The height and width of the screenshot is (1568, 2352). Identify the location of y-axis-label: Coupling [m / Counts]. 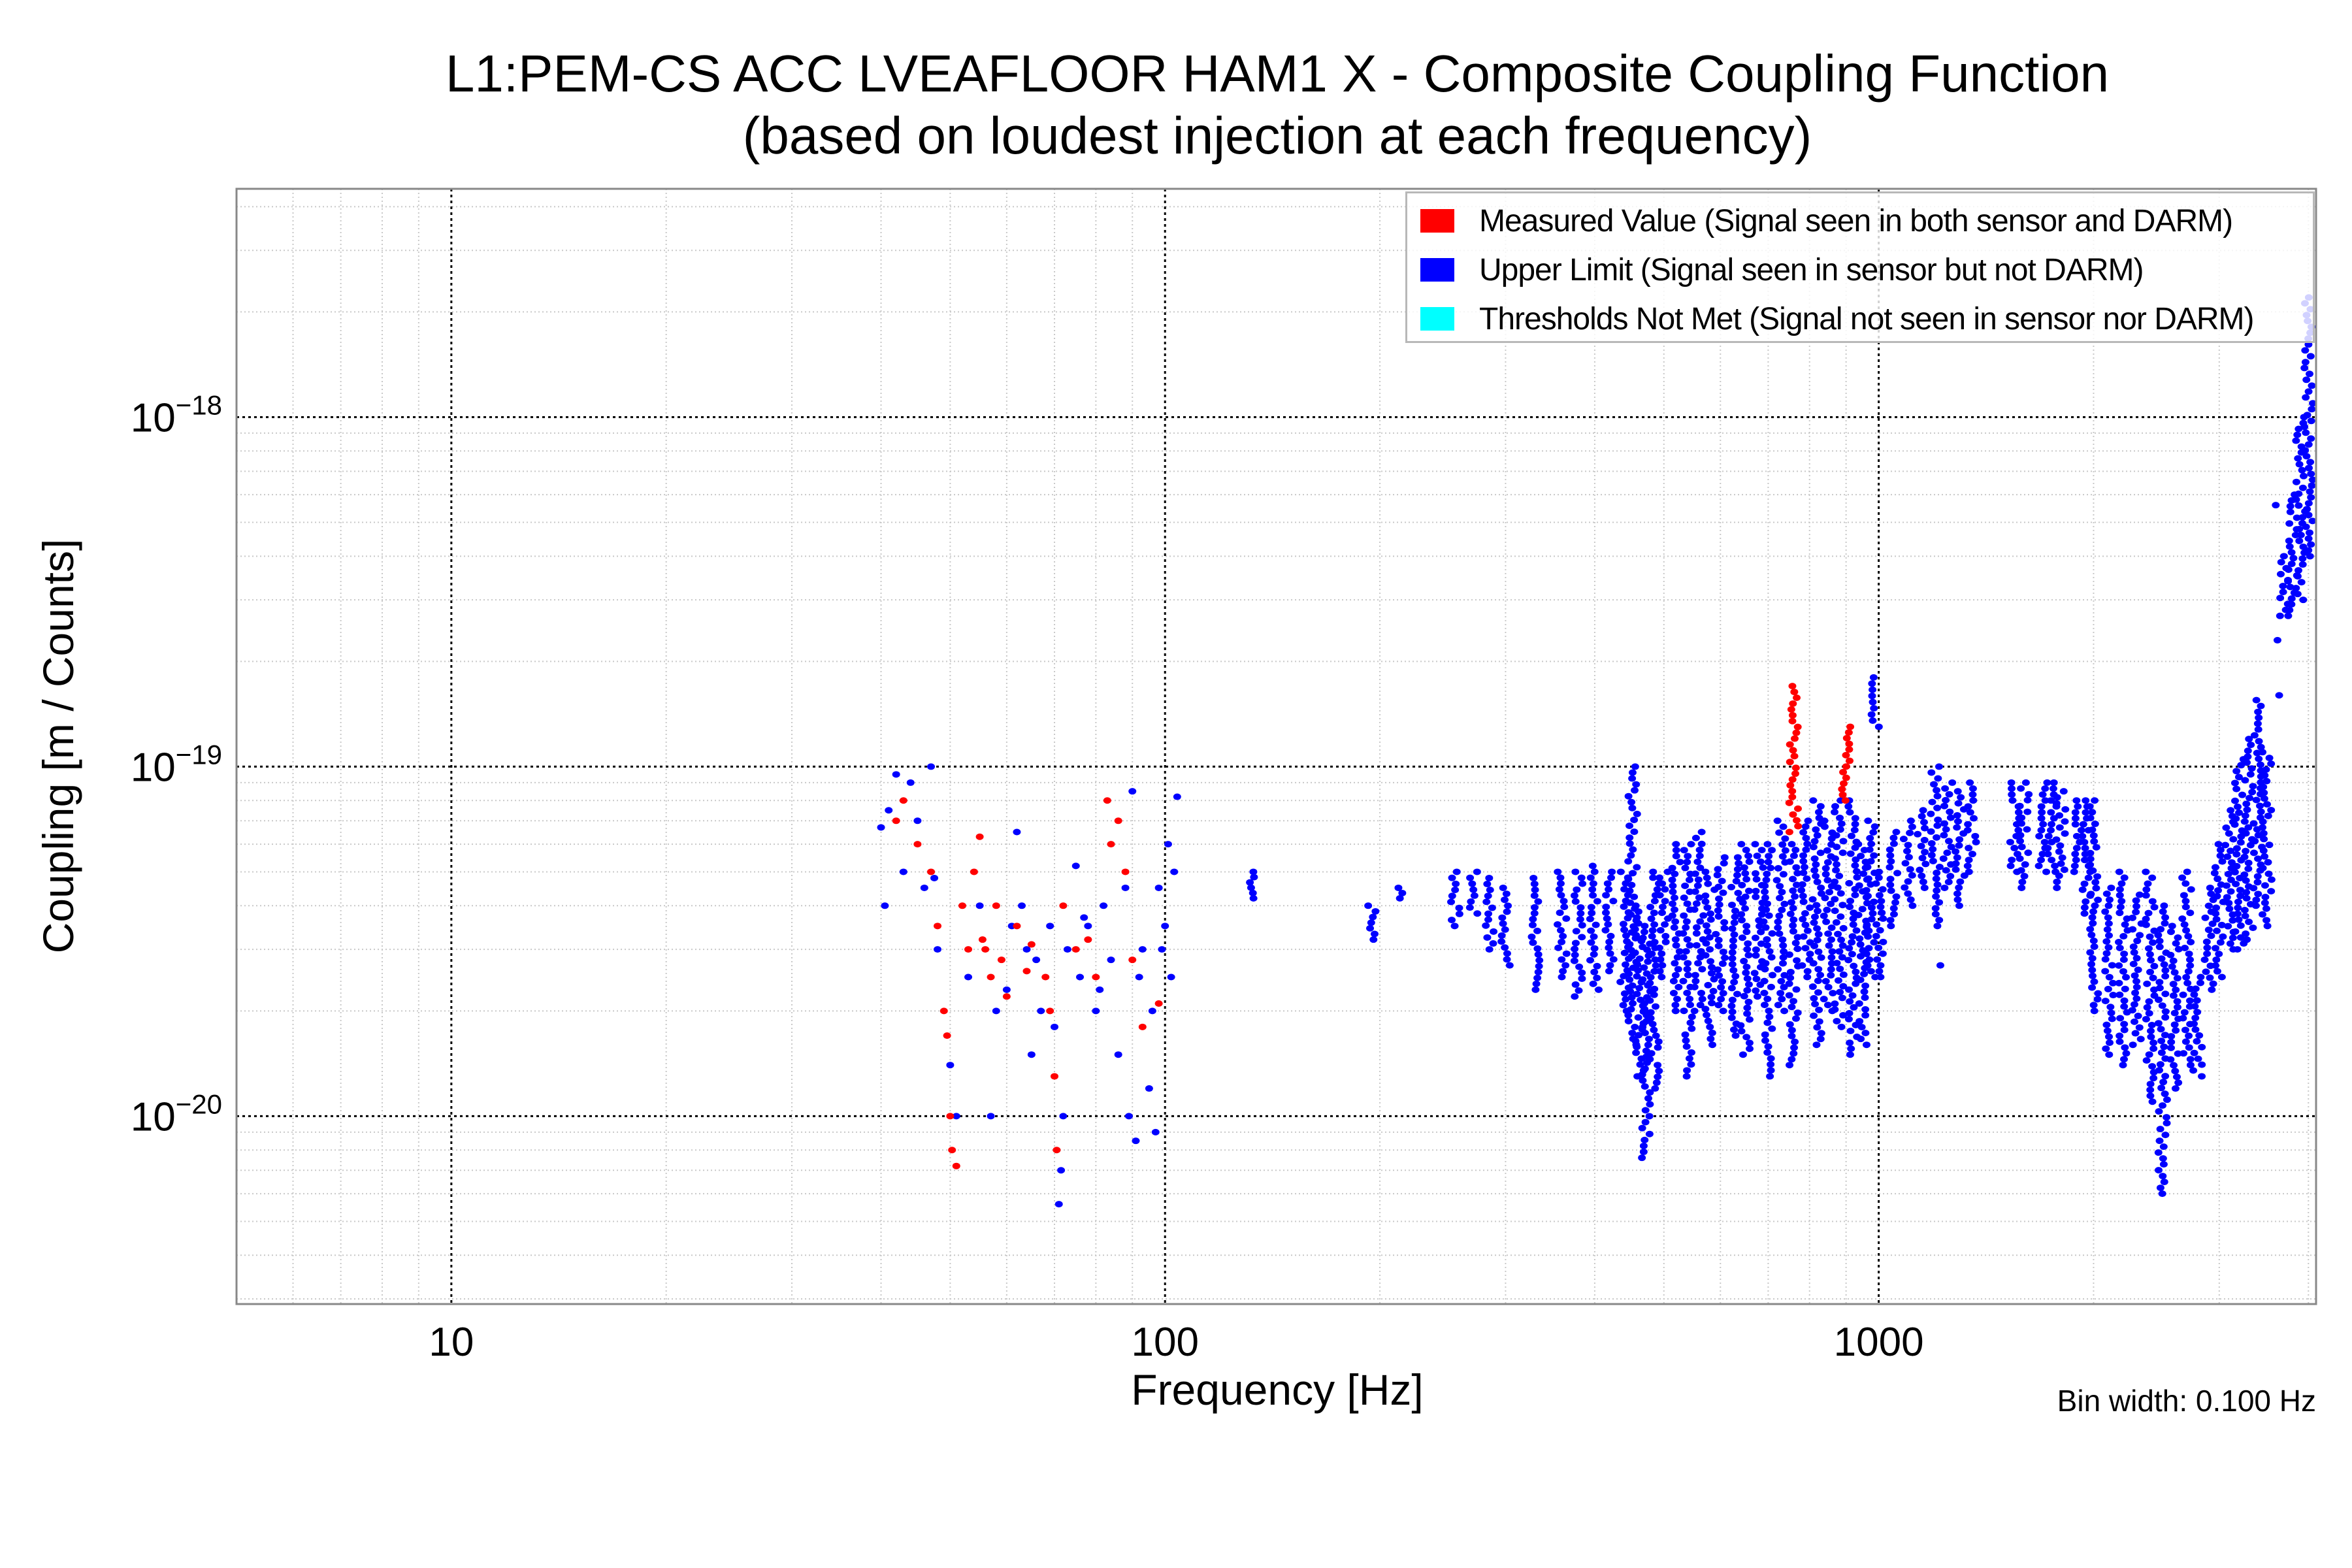
(58, 746).